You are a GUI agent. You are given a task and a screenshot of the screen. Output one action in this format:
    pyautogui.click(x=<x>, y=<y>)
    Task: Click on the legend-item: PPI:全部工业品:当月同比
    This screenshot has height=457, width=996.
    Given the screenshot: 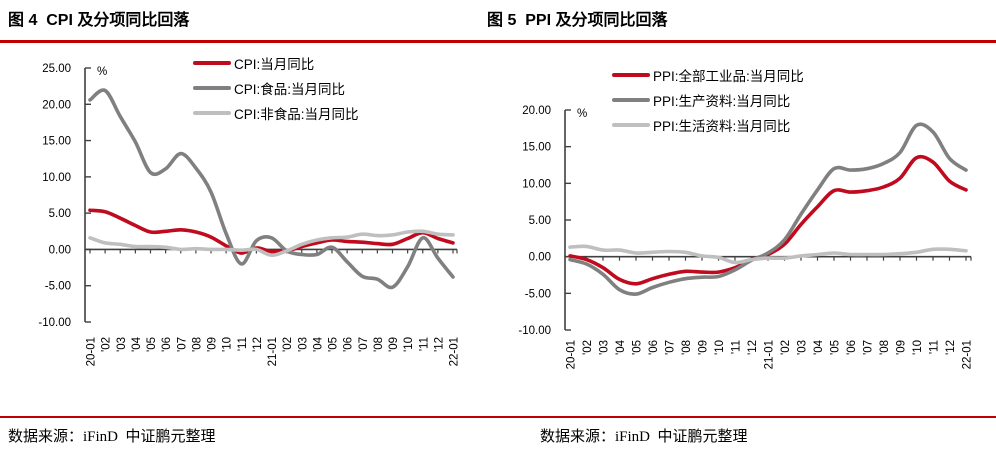 What is the action you would take?
    pyautogui.click(x=708, y=74)
    